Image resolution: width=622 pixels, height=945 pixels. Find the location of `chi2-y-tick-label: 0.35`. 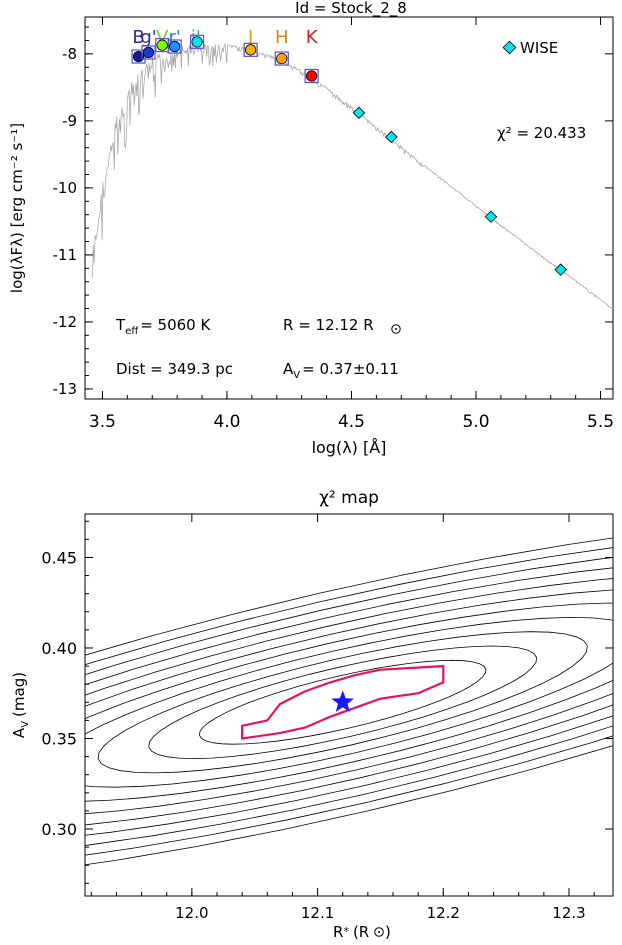

chi2-y-tick-label: 0.35 is located at coordinates (59, 738).